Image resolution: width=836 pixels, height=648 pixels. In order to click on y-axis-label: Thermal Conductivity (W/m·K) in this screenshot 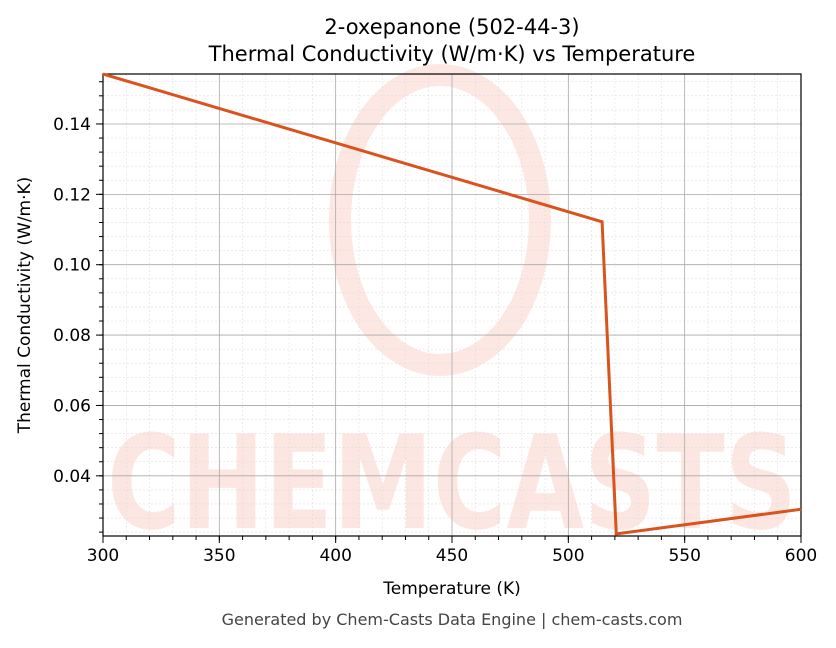, I will do `click(25, 306)`.